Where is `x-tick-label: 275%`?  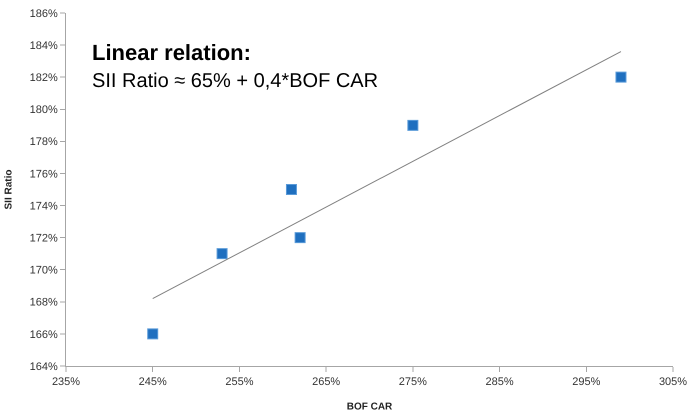 x-tick-label: 275% is located at coordinates (413, 382).